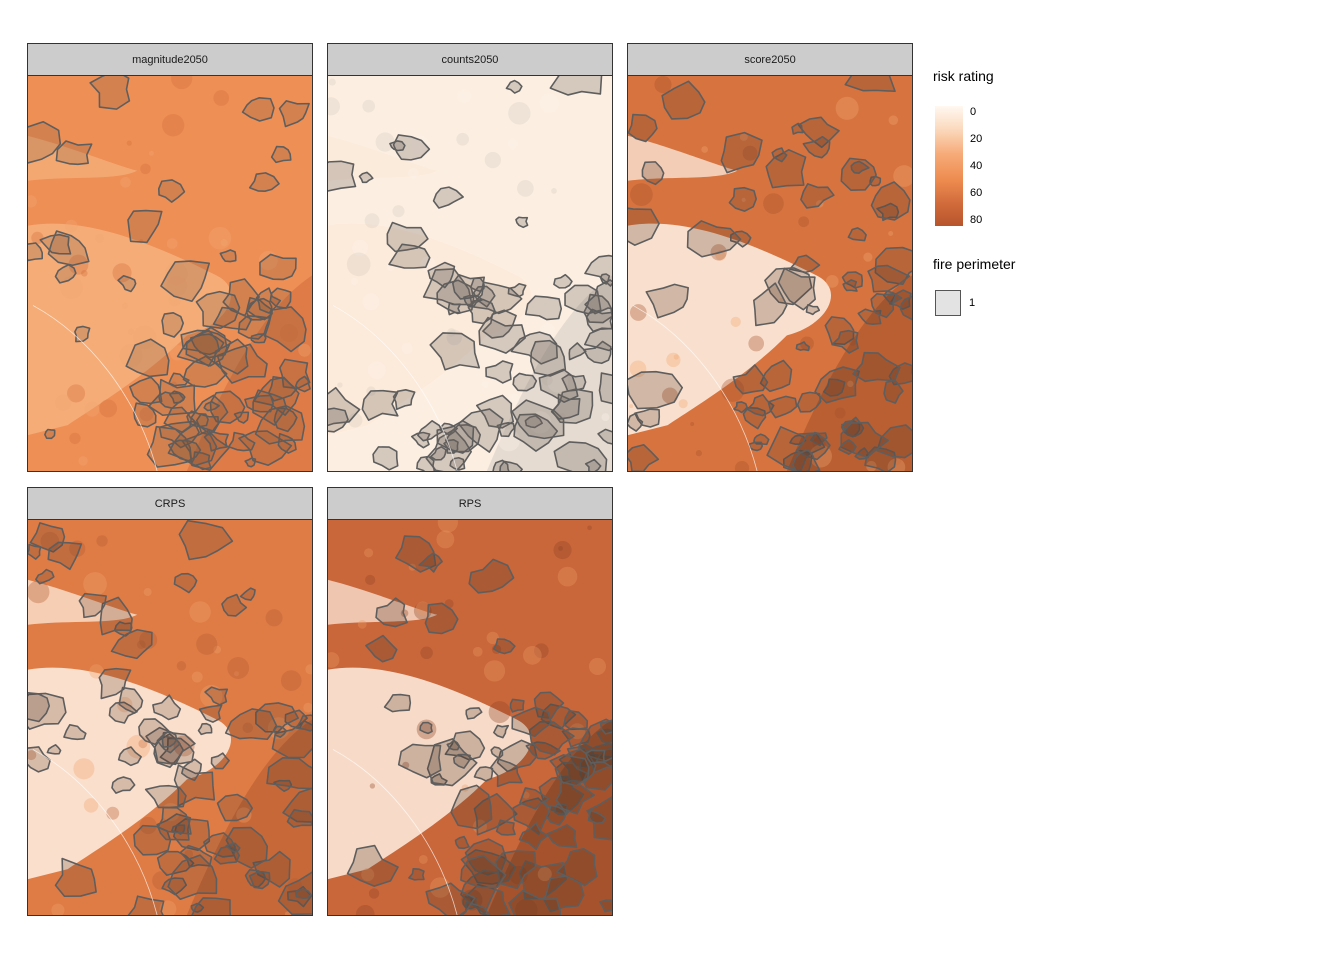 The width and height of the screenshot is (1344, 960). Describe the element at coordinates (395, 832) in the screenshot. I see `river-line` at that location.